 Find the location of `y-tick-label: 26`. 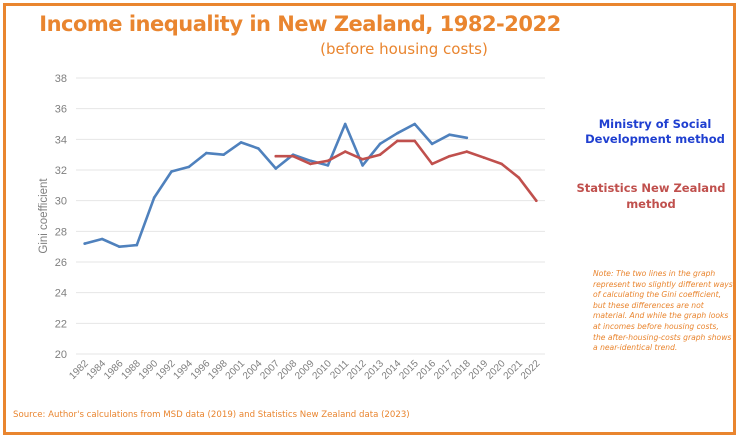

y-tick-label: 26 is located at coordinates (61, 263).